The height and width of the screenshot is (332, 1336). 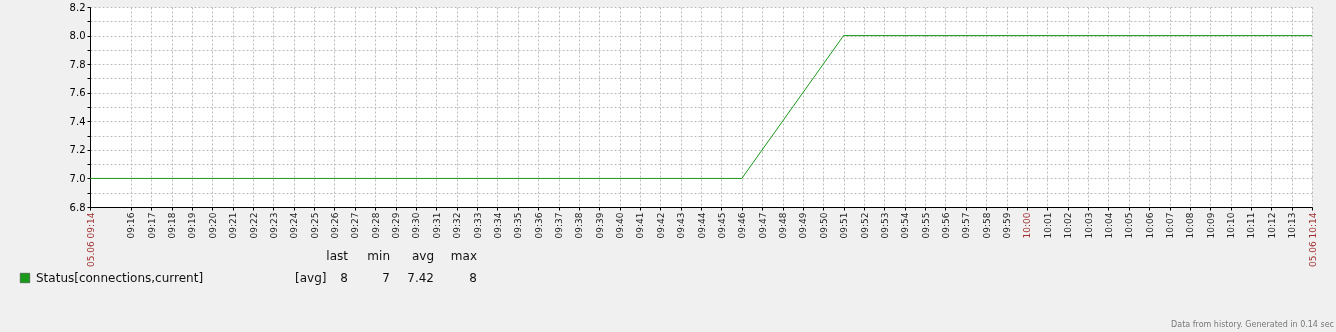 What do you see at coordinates (721, 225) in the screenshot?
I see `x-tick-label: 09:45` at bounding box center [721, 225].